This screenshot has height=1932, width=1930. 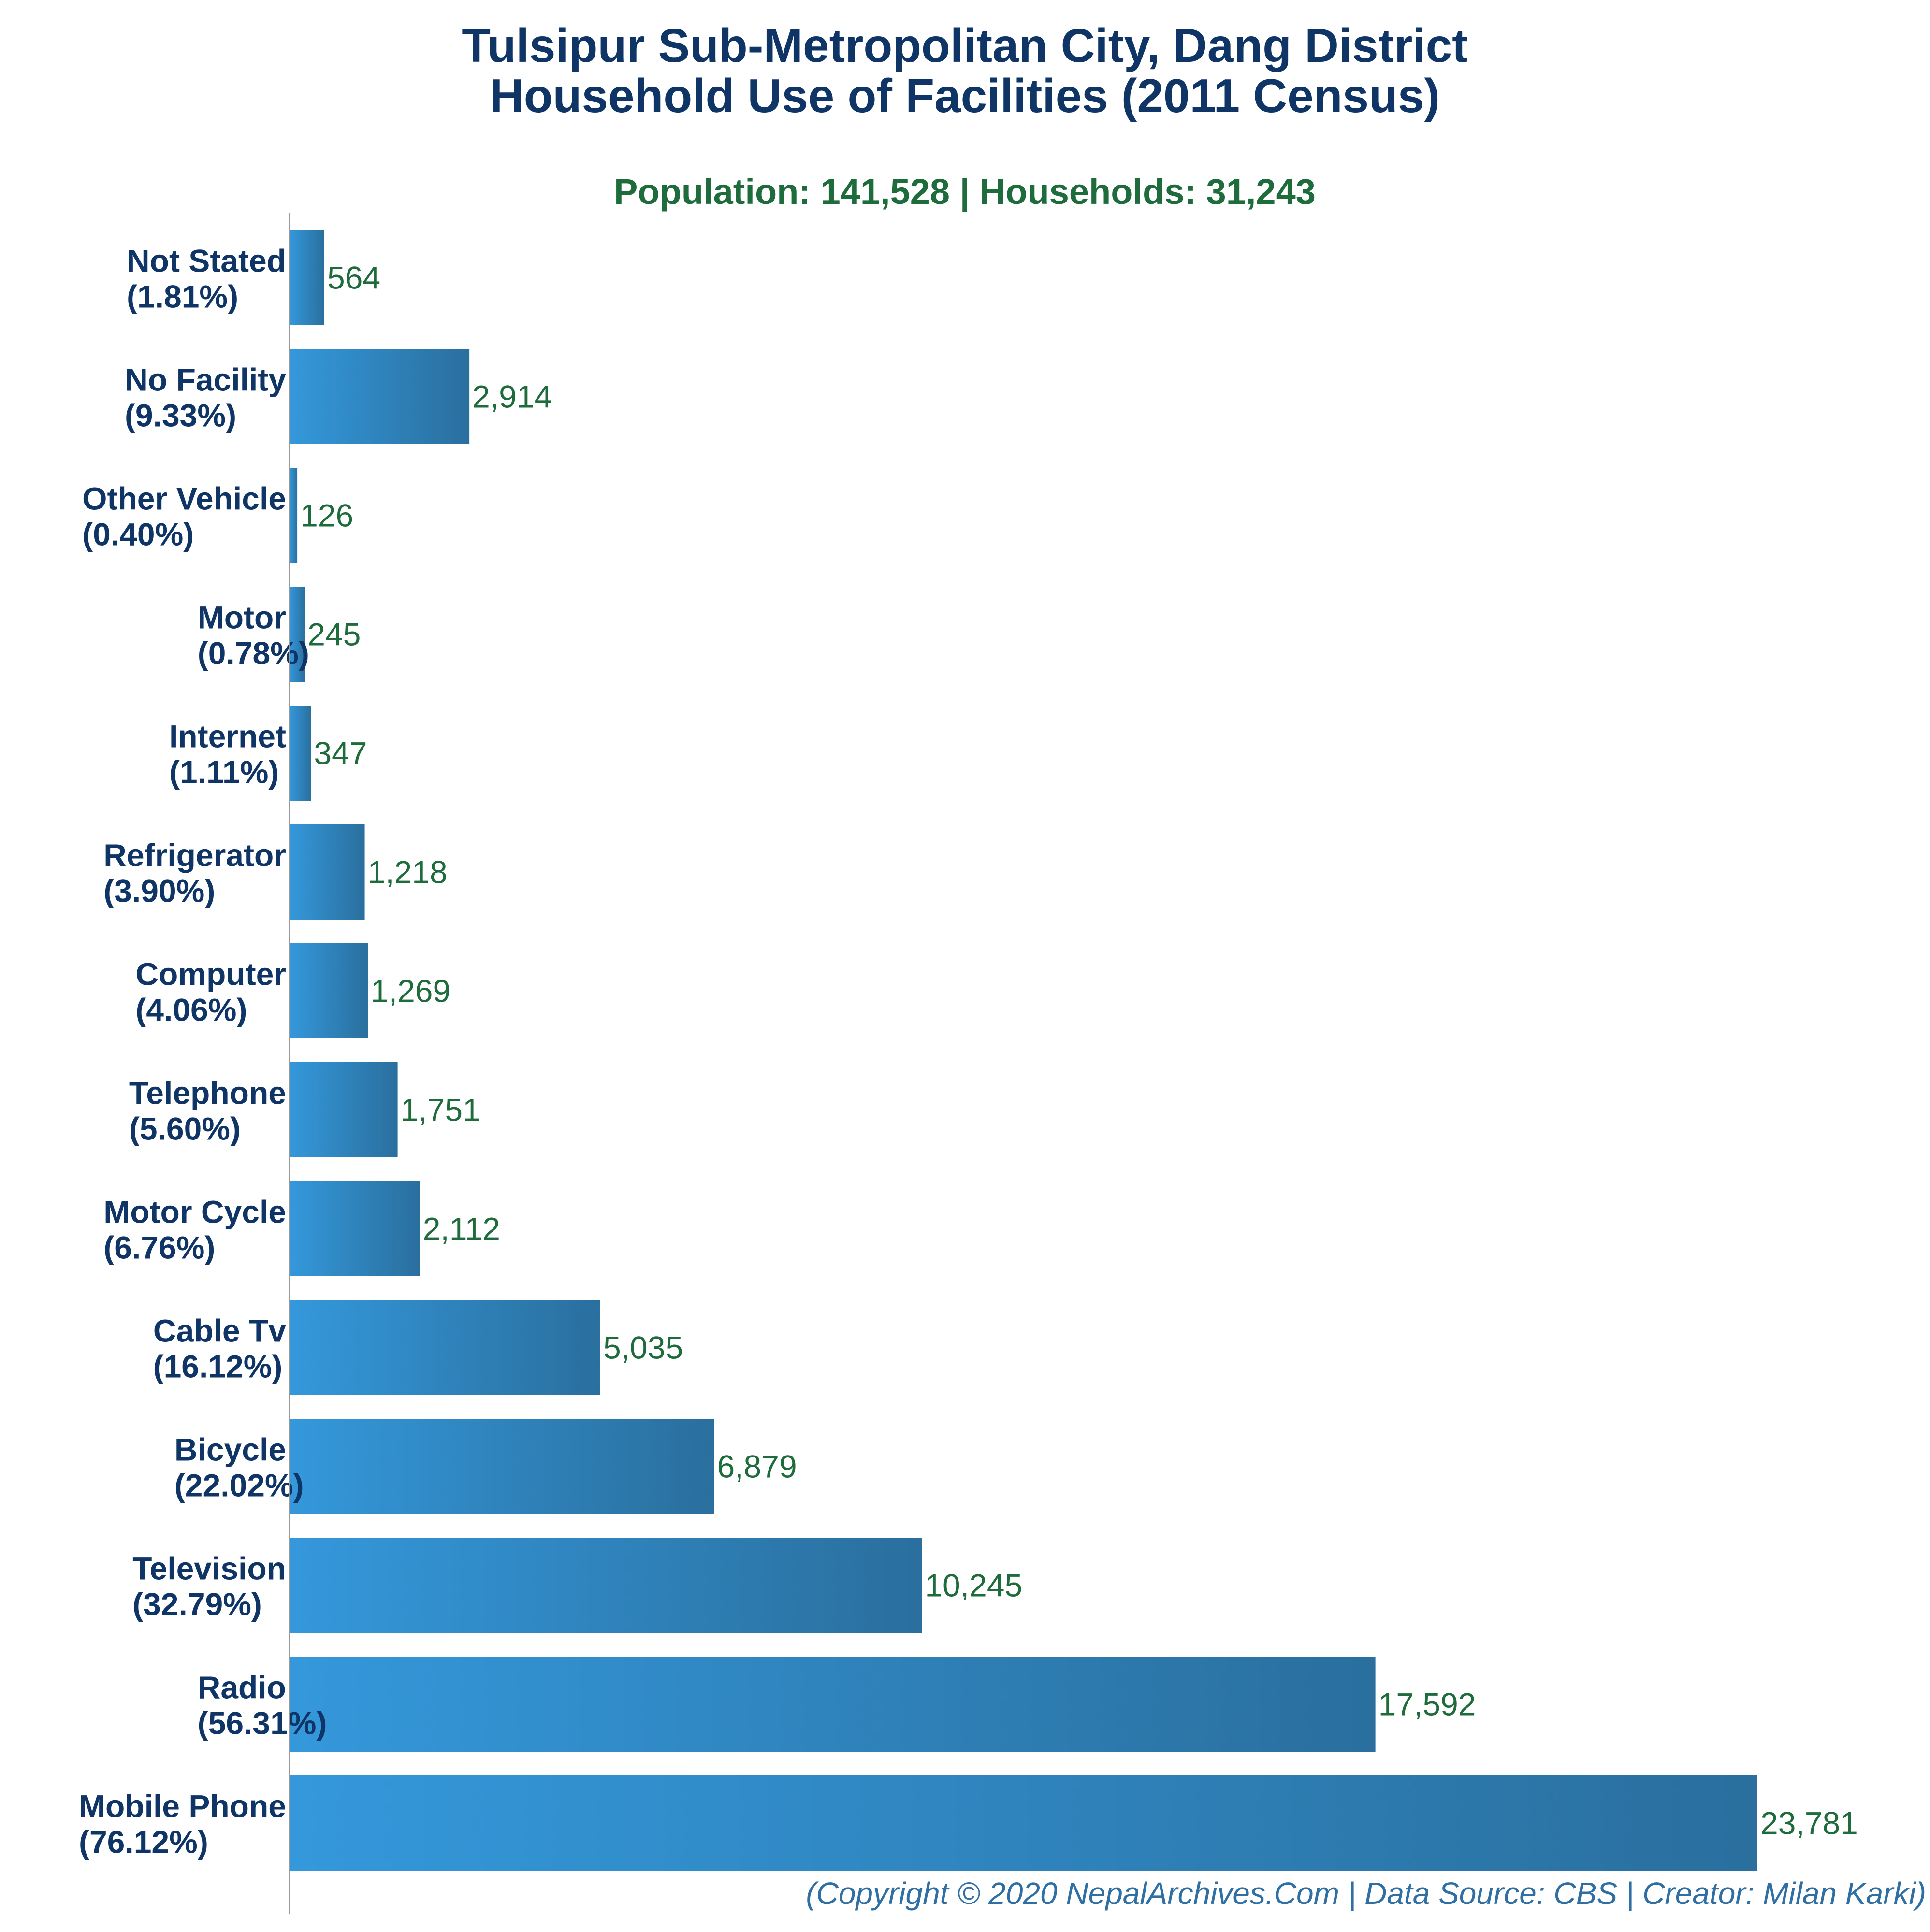 I want to click on bar-refrigerator, so click(x=327, y=872).